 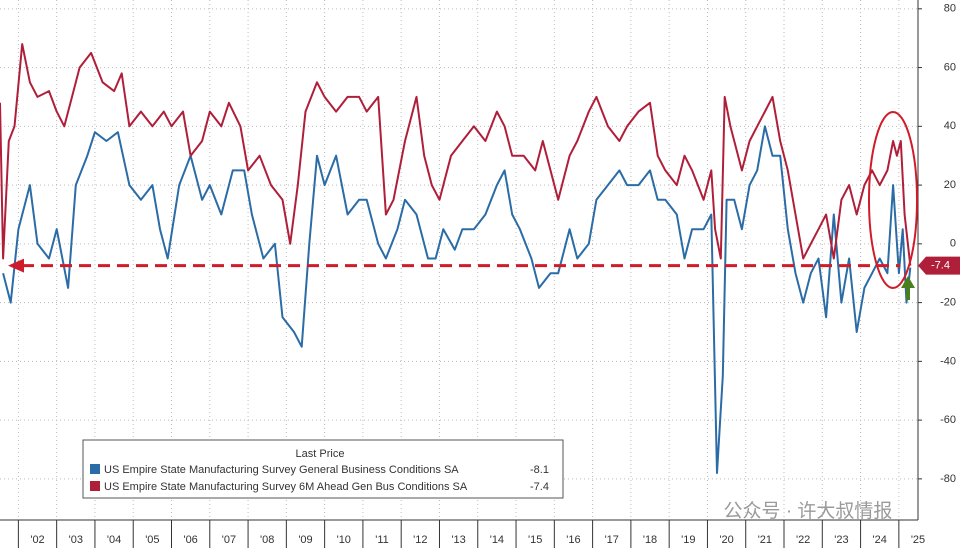 I want to click on x-tick-label: '14, so click(x=497, y=540).